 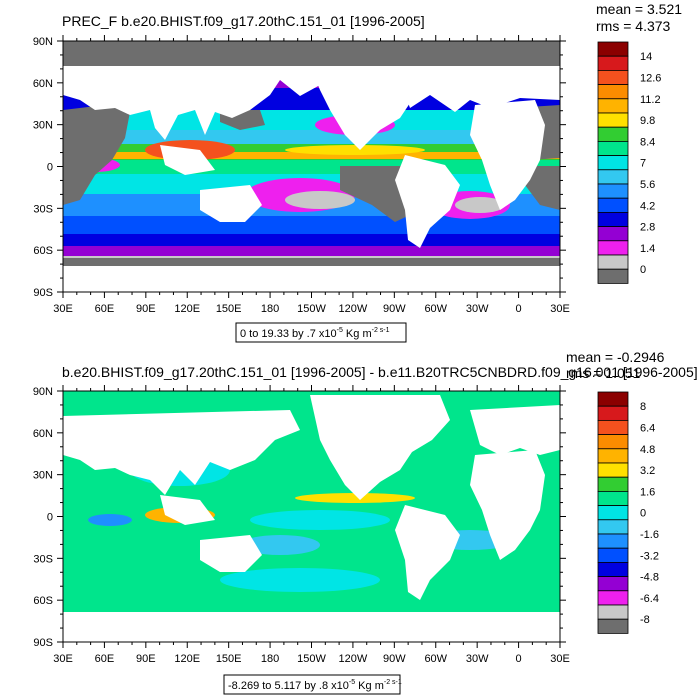 I want to click on land-antarctica, so click(x=311, y=279).